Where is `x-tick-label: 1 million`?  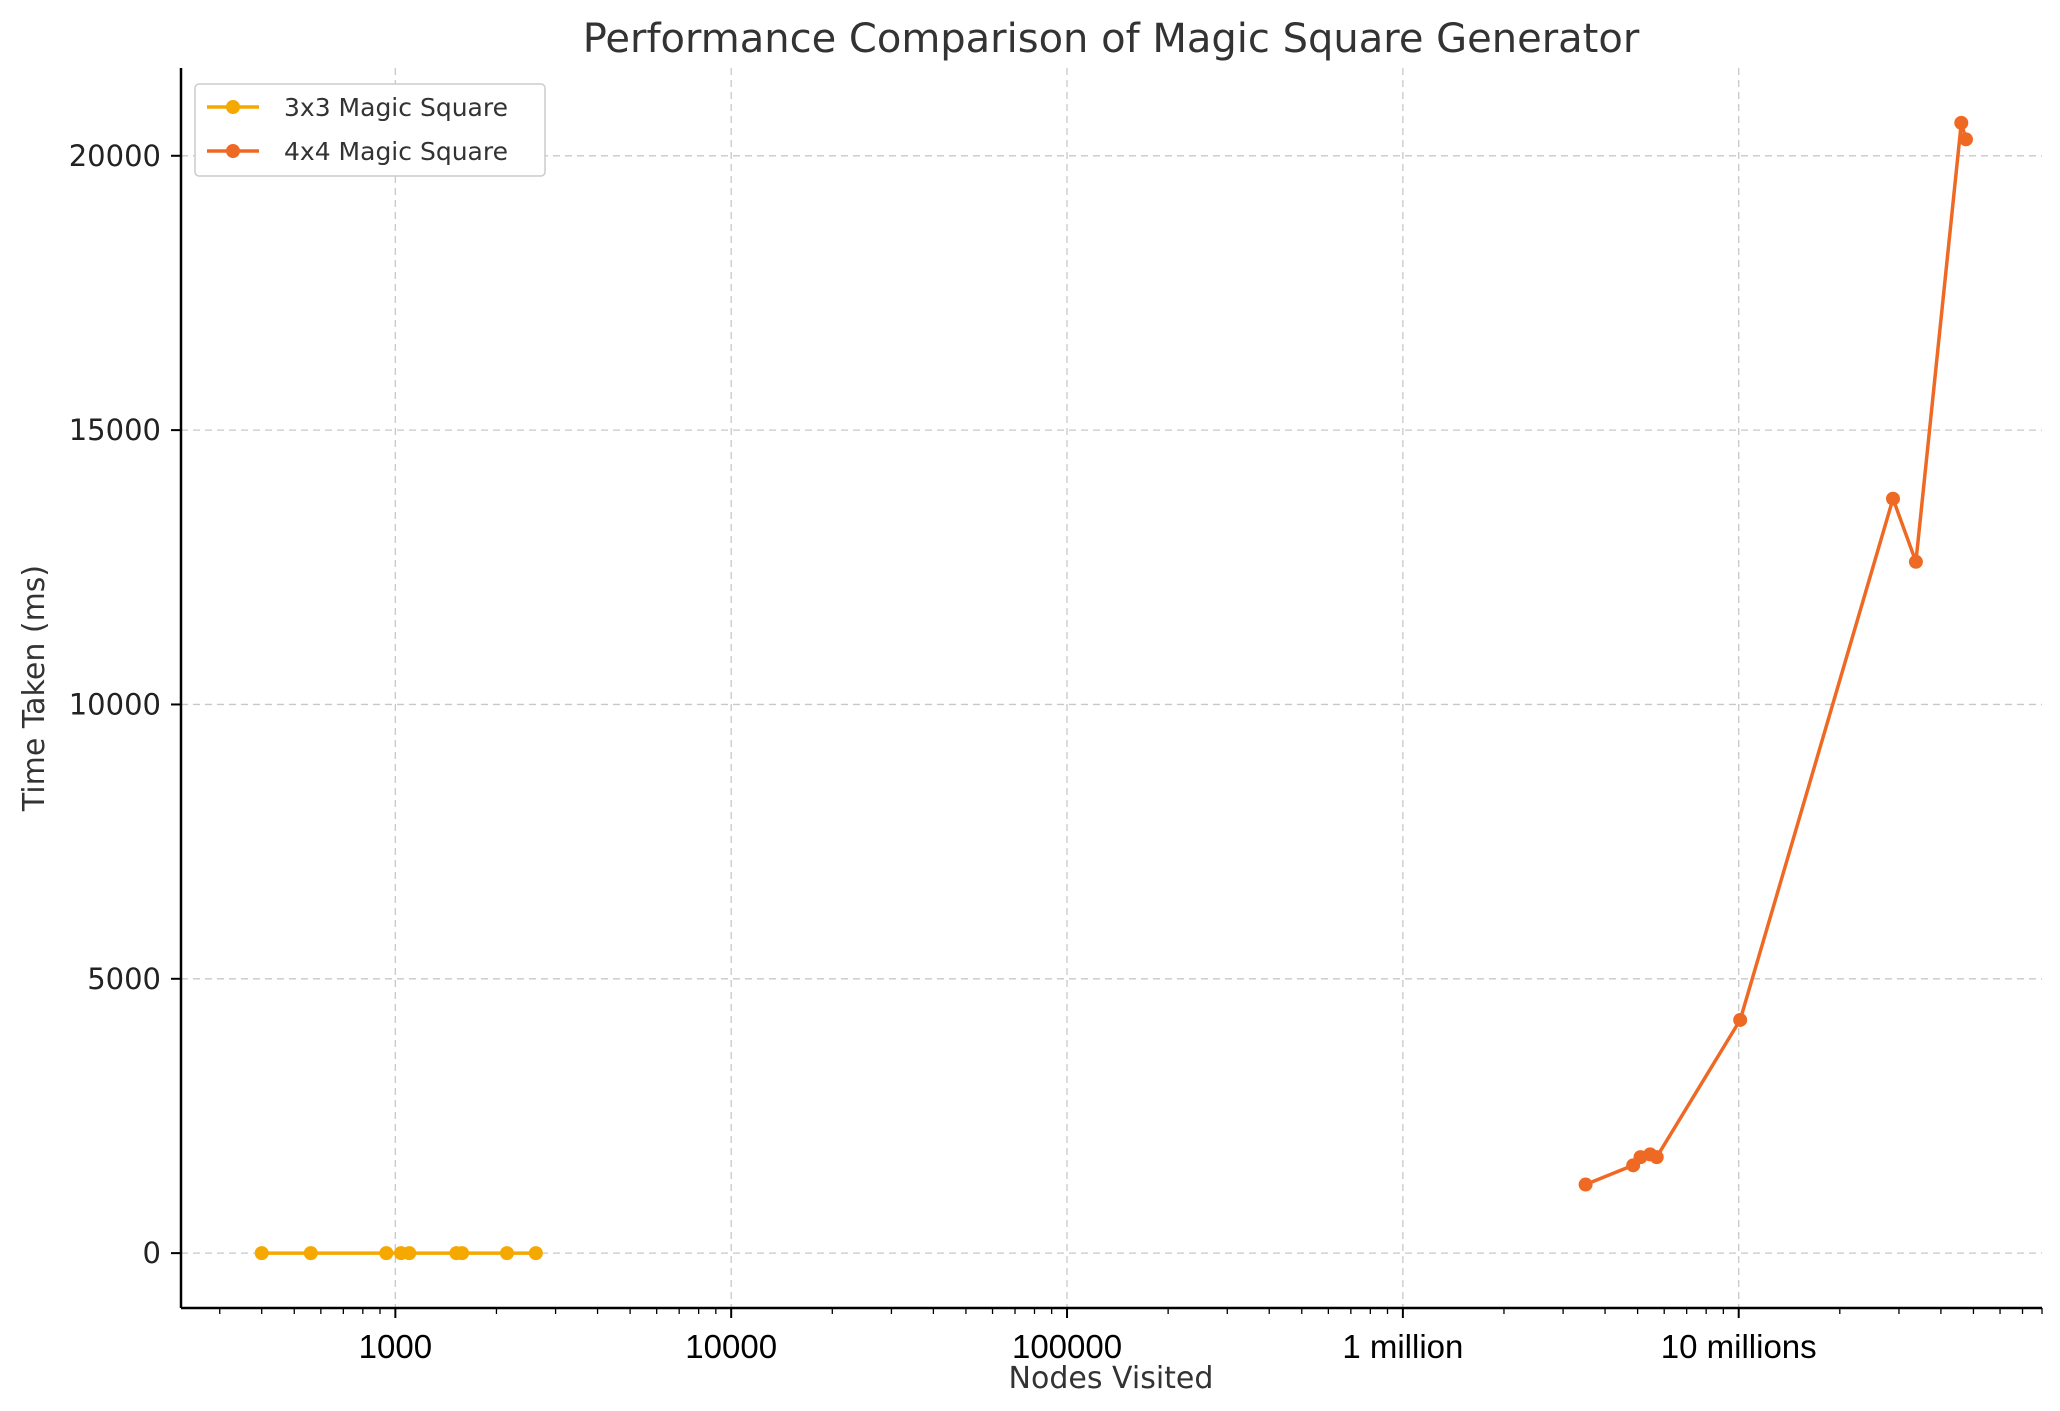
x-tick-label: 1 million is located at coordinates (1402, 1346).